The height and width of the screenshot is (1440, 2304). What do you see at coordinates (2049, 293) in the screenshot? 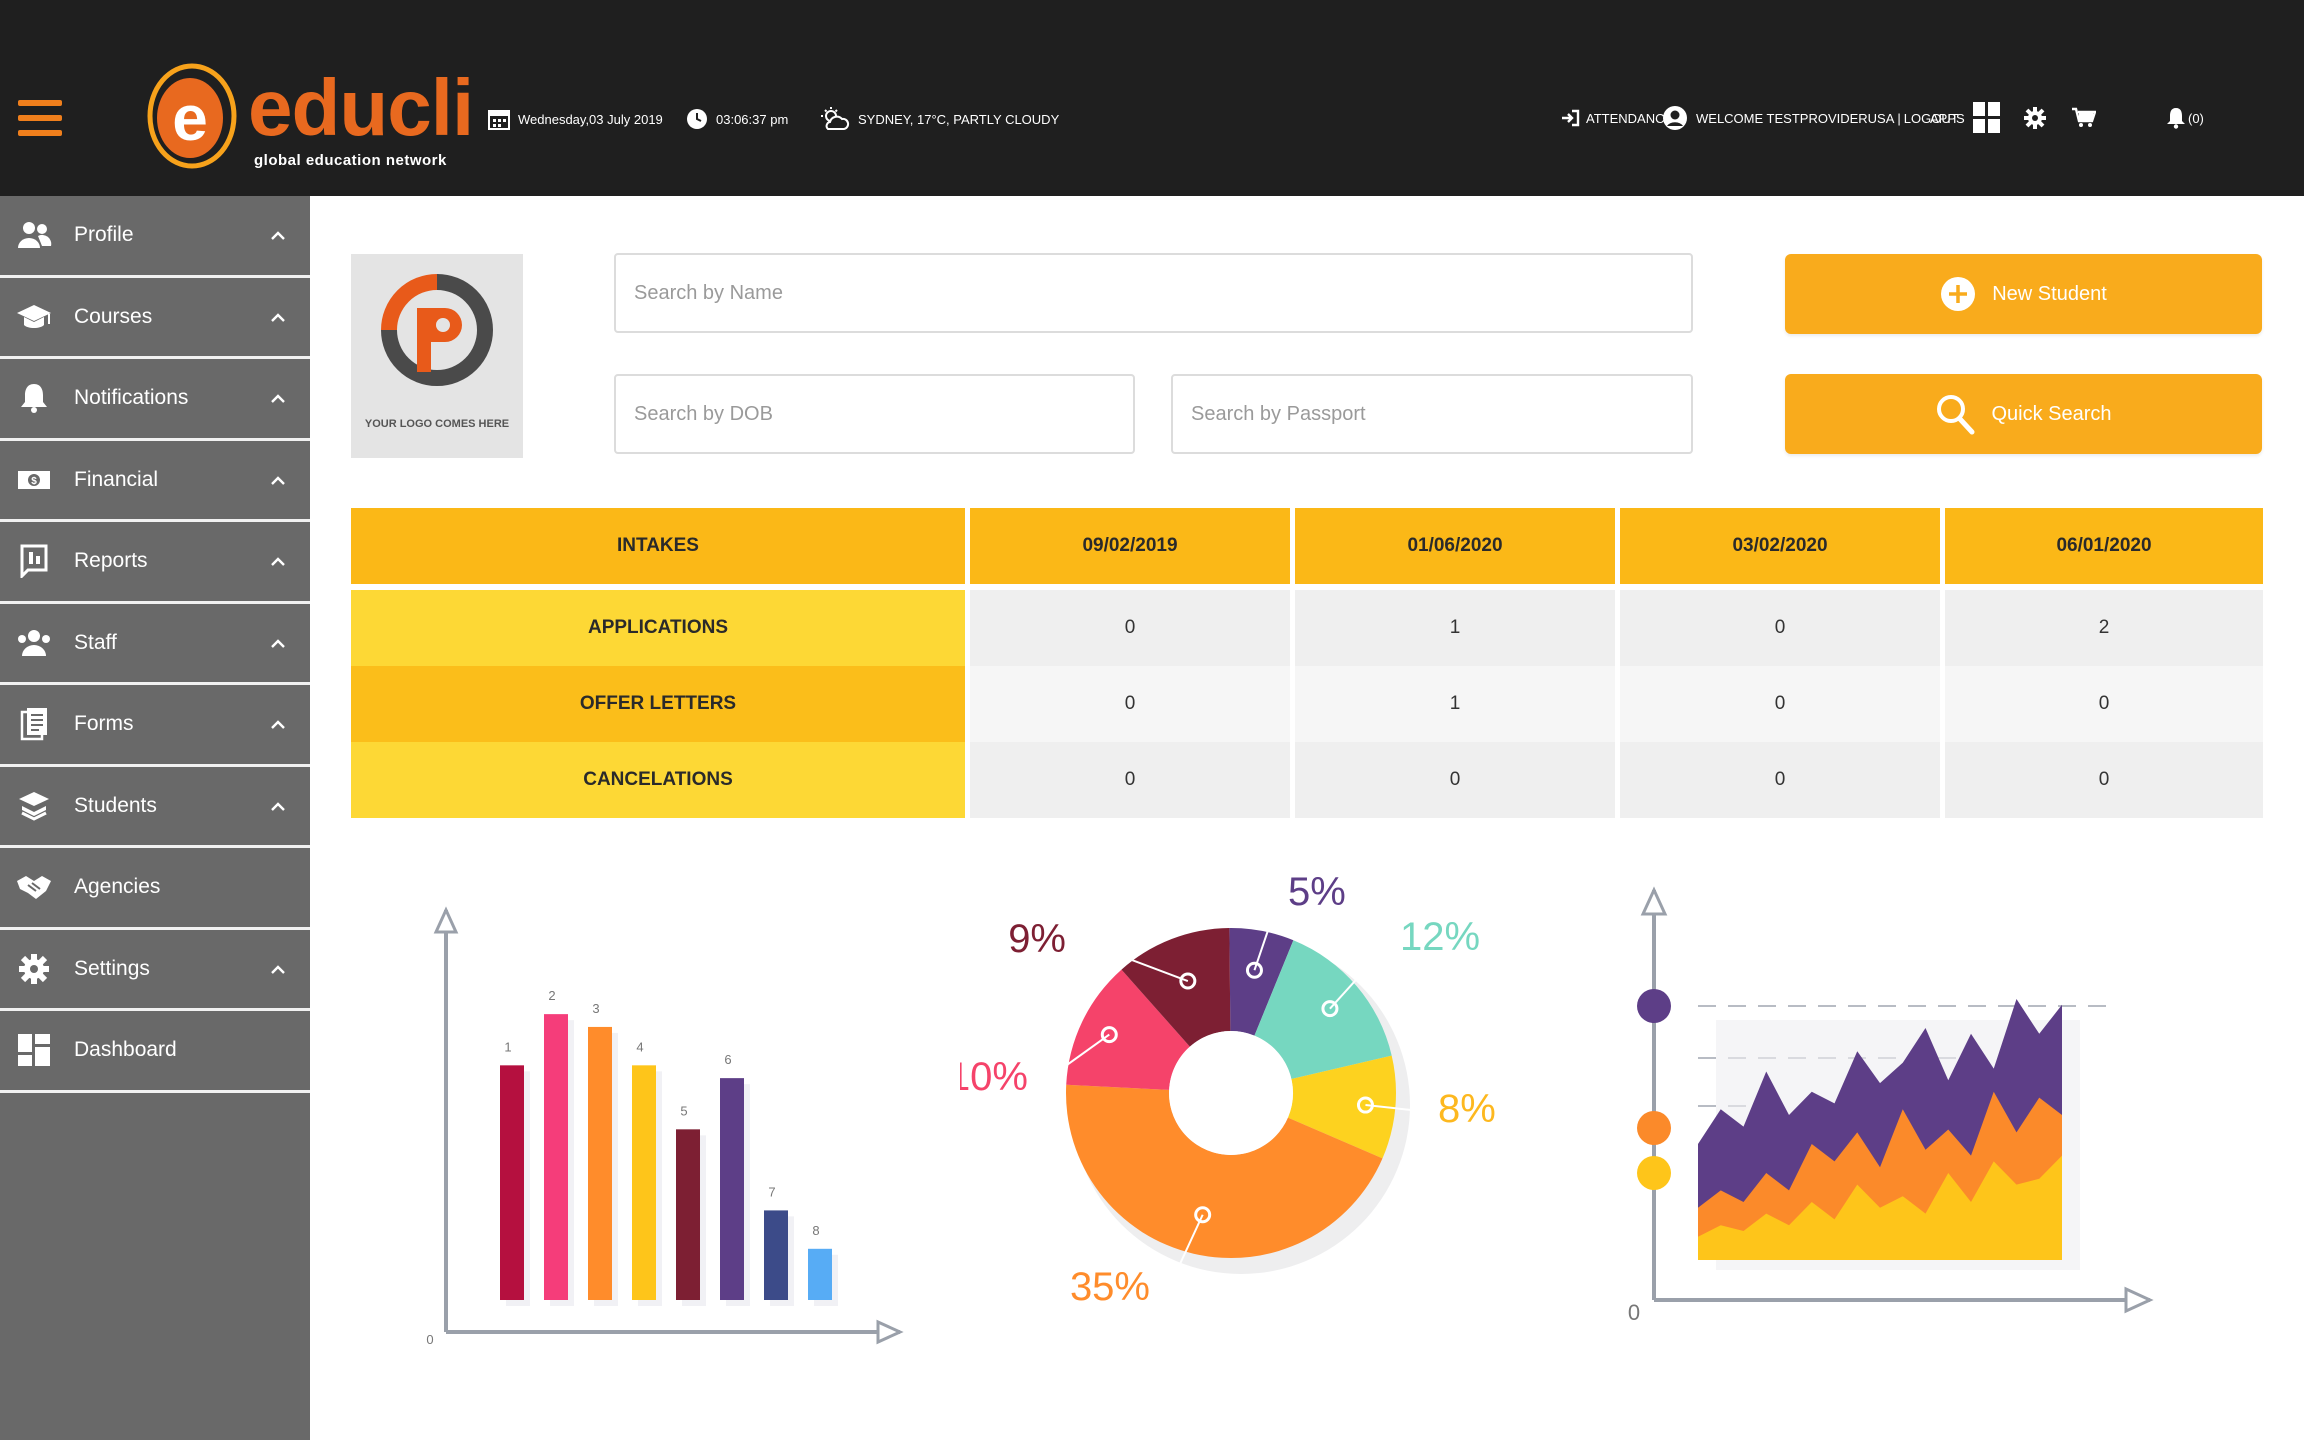
I see `new-student-label: New Student` at bounding box center [2049, 293].